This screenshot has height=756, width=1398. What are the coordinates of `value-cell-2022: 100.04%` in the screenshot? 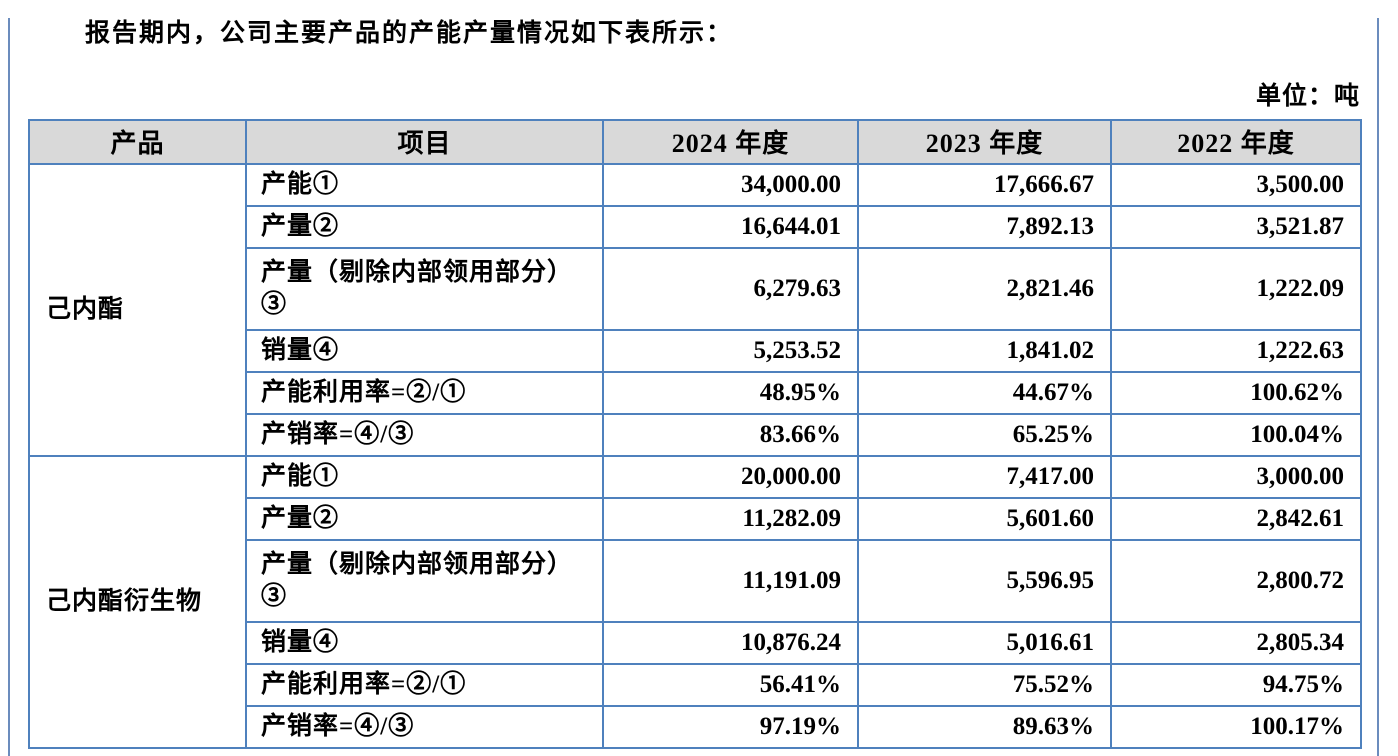 It's located at (1236, 434).